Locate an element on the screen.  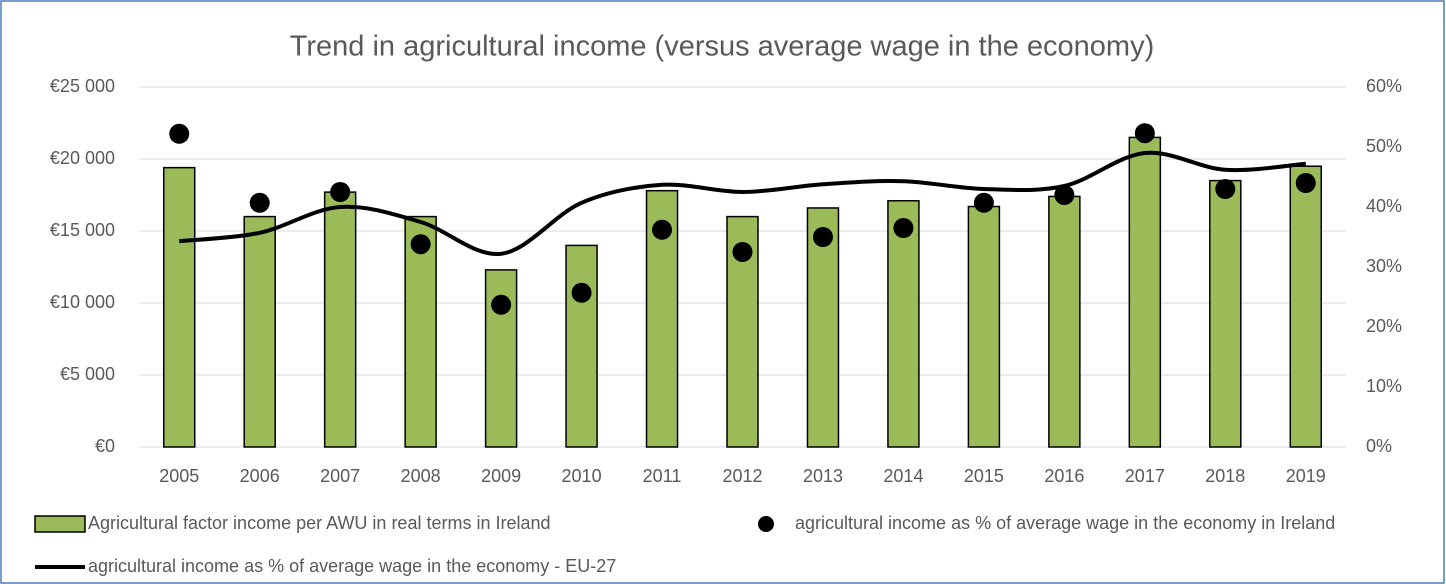
y-tick-label: €10 000 is located at coordinates (82, 302).